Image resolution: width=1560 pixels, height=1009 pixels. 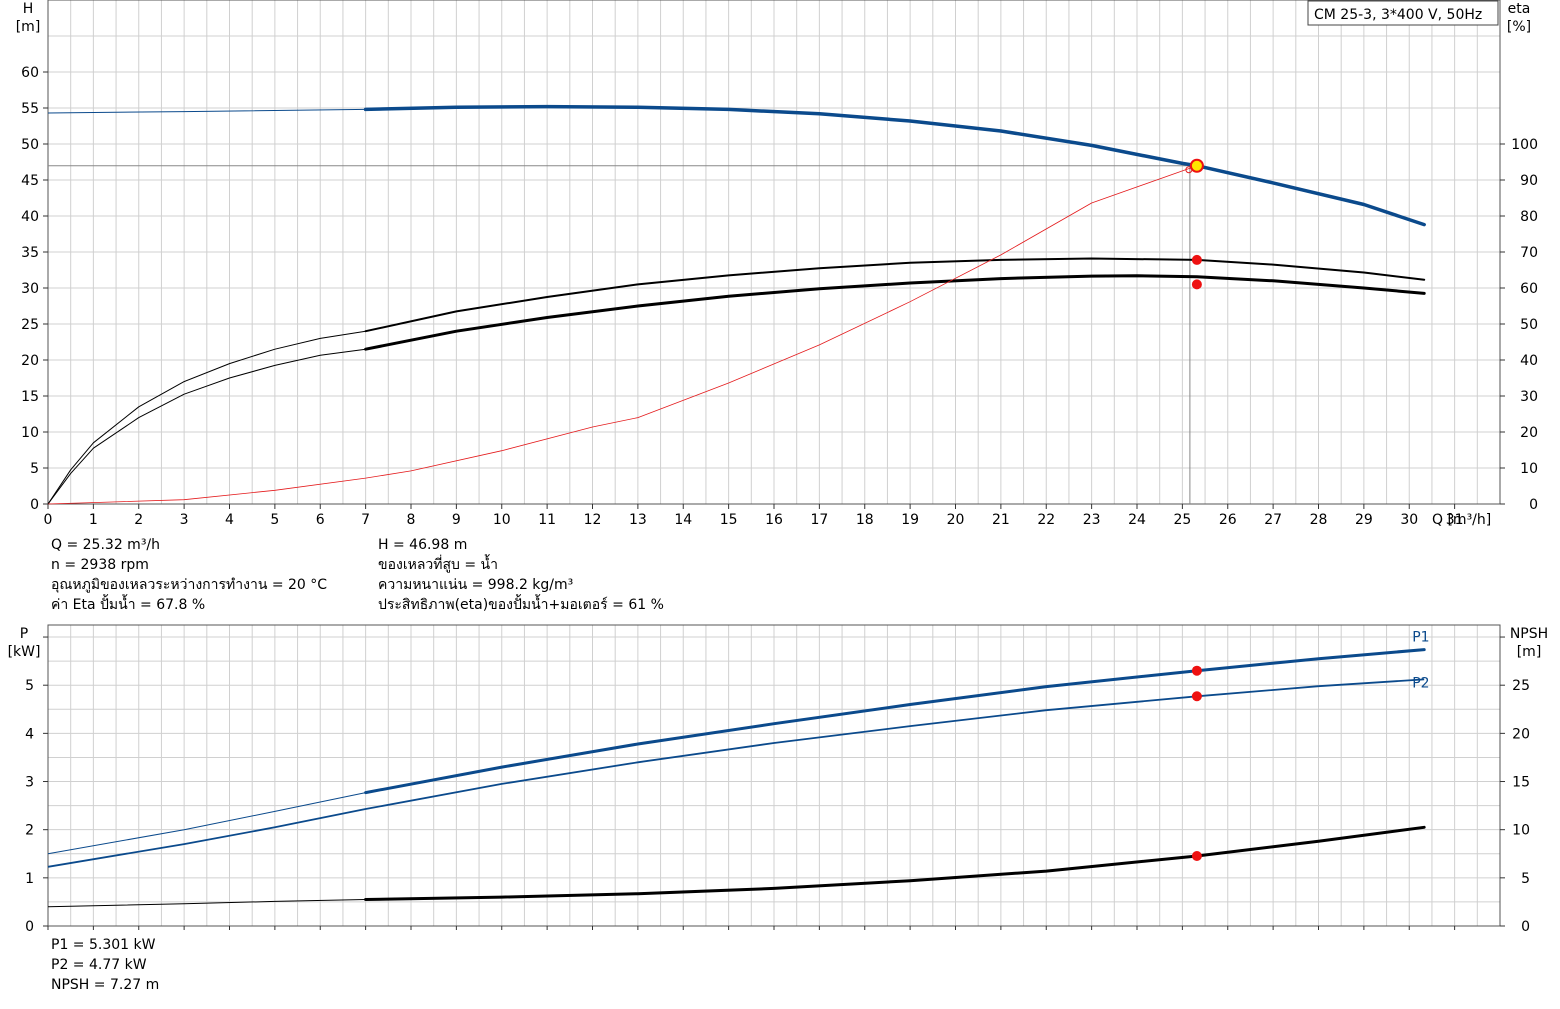 I want to click on head-curve-thin, so click(x=206, y=111).